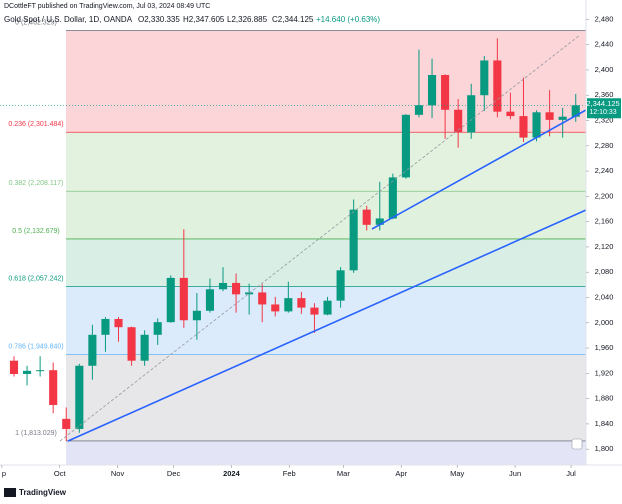 This screenshot has width=622, height=504. I want to click on y-tick-label: 2,160, so click(604, 221).